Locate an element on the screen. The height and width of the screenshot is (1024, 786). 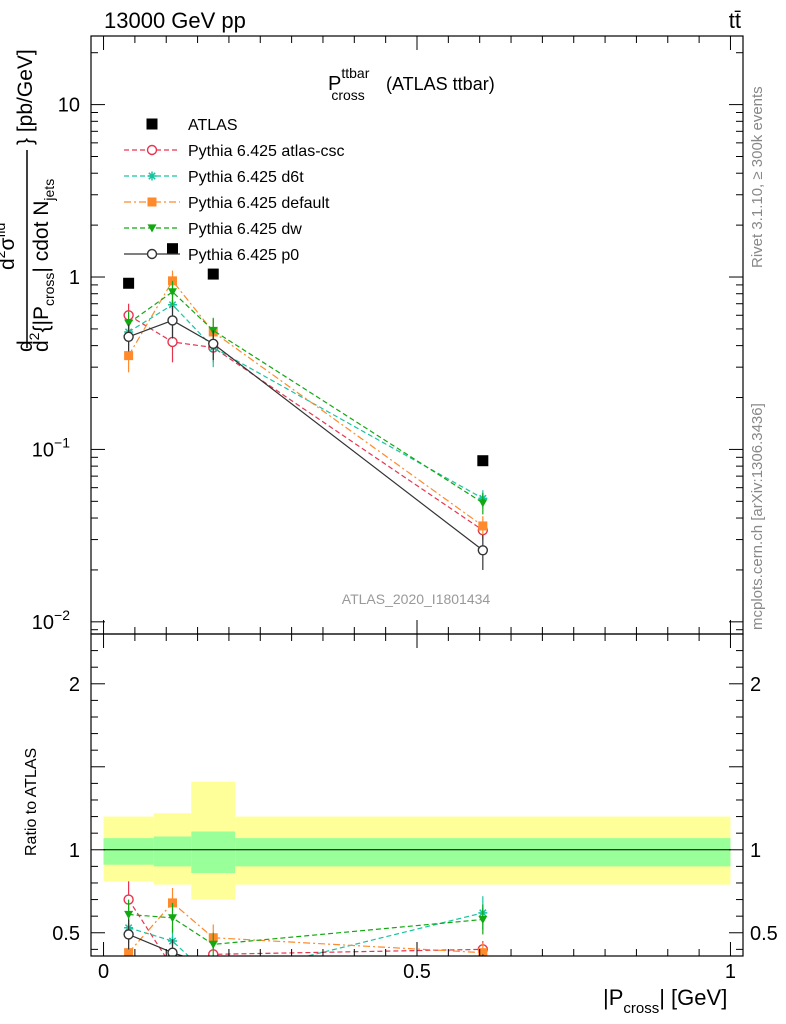
plot-title-sup: ttbar is located at coordinates (355, 73).